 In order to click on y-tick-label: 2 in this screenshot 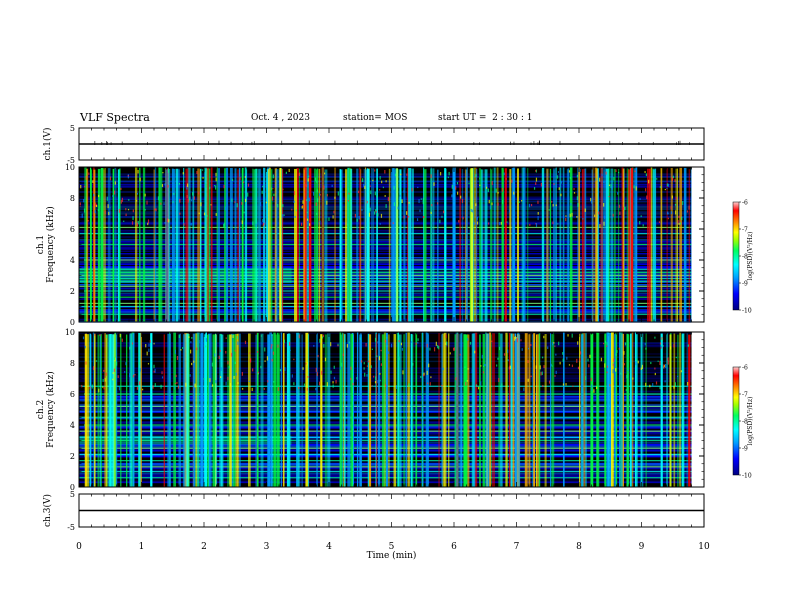, I will do `click(72, 291)`.